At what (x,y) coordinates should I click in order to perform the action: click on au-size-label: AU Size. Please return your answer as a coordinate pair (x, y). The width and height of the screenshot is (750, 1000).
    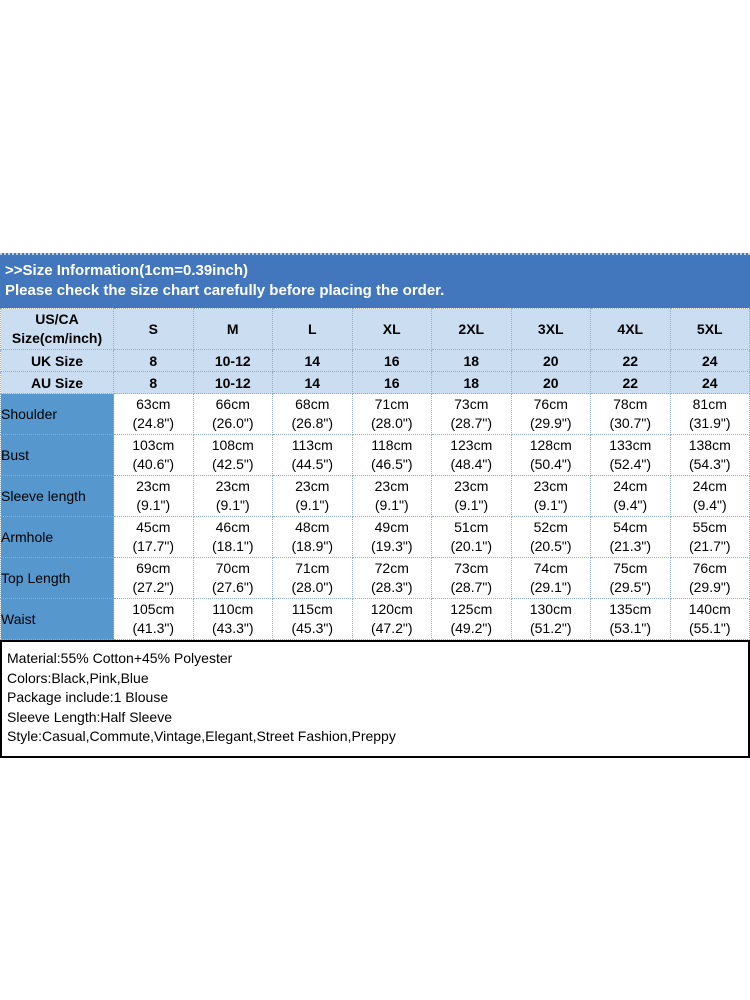
    Looking at the image, I should click on (57, 382).